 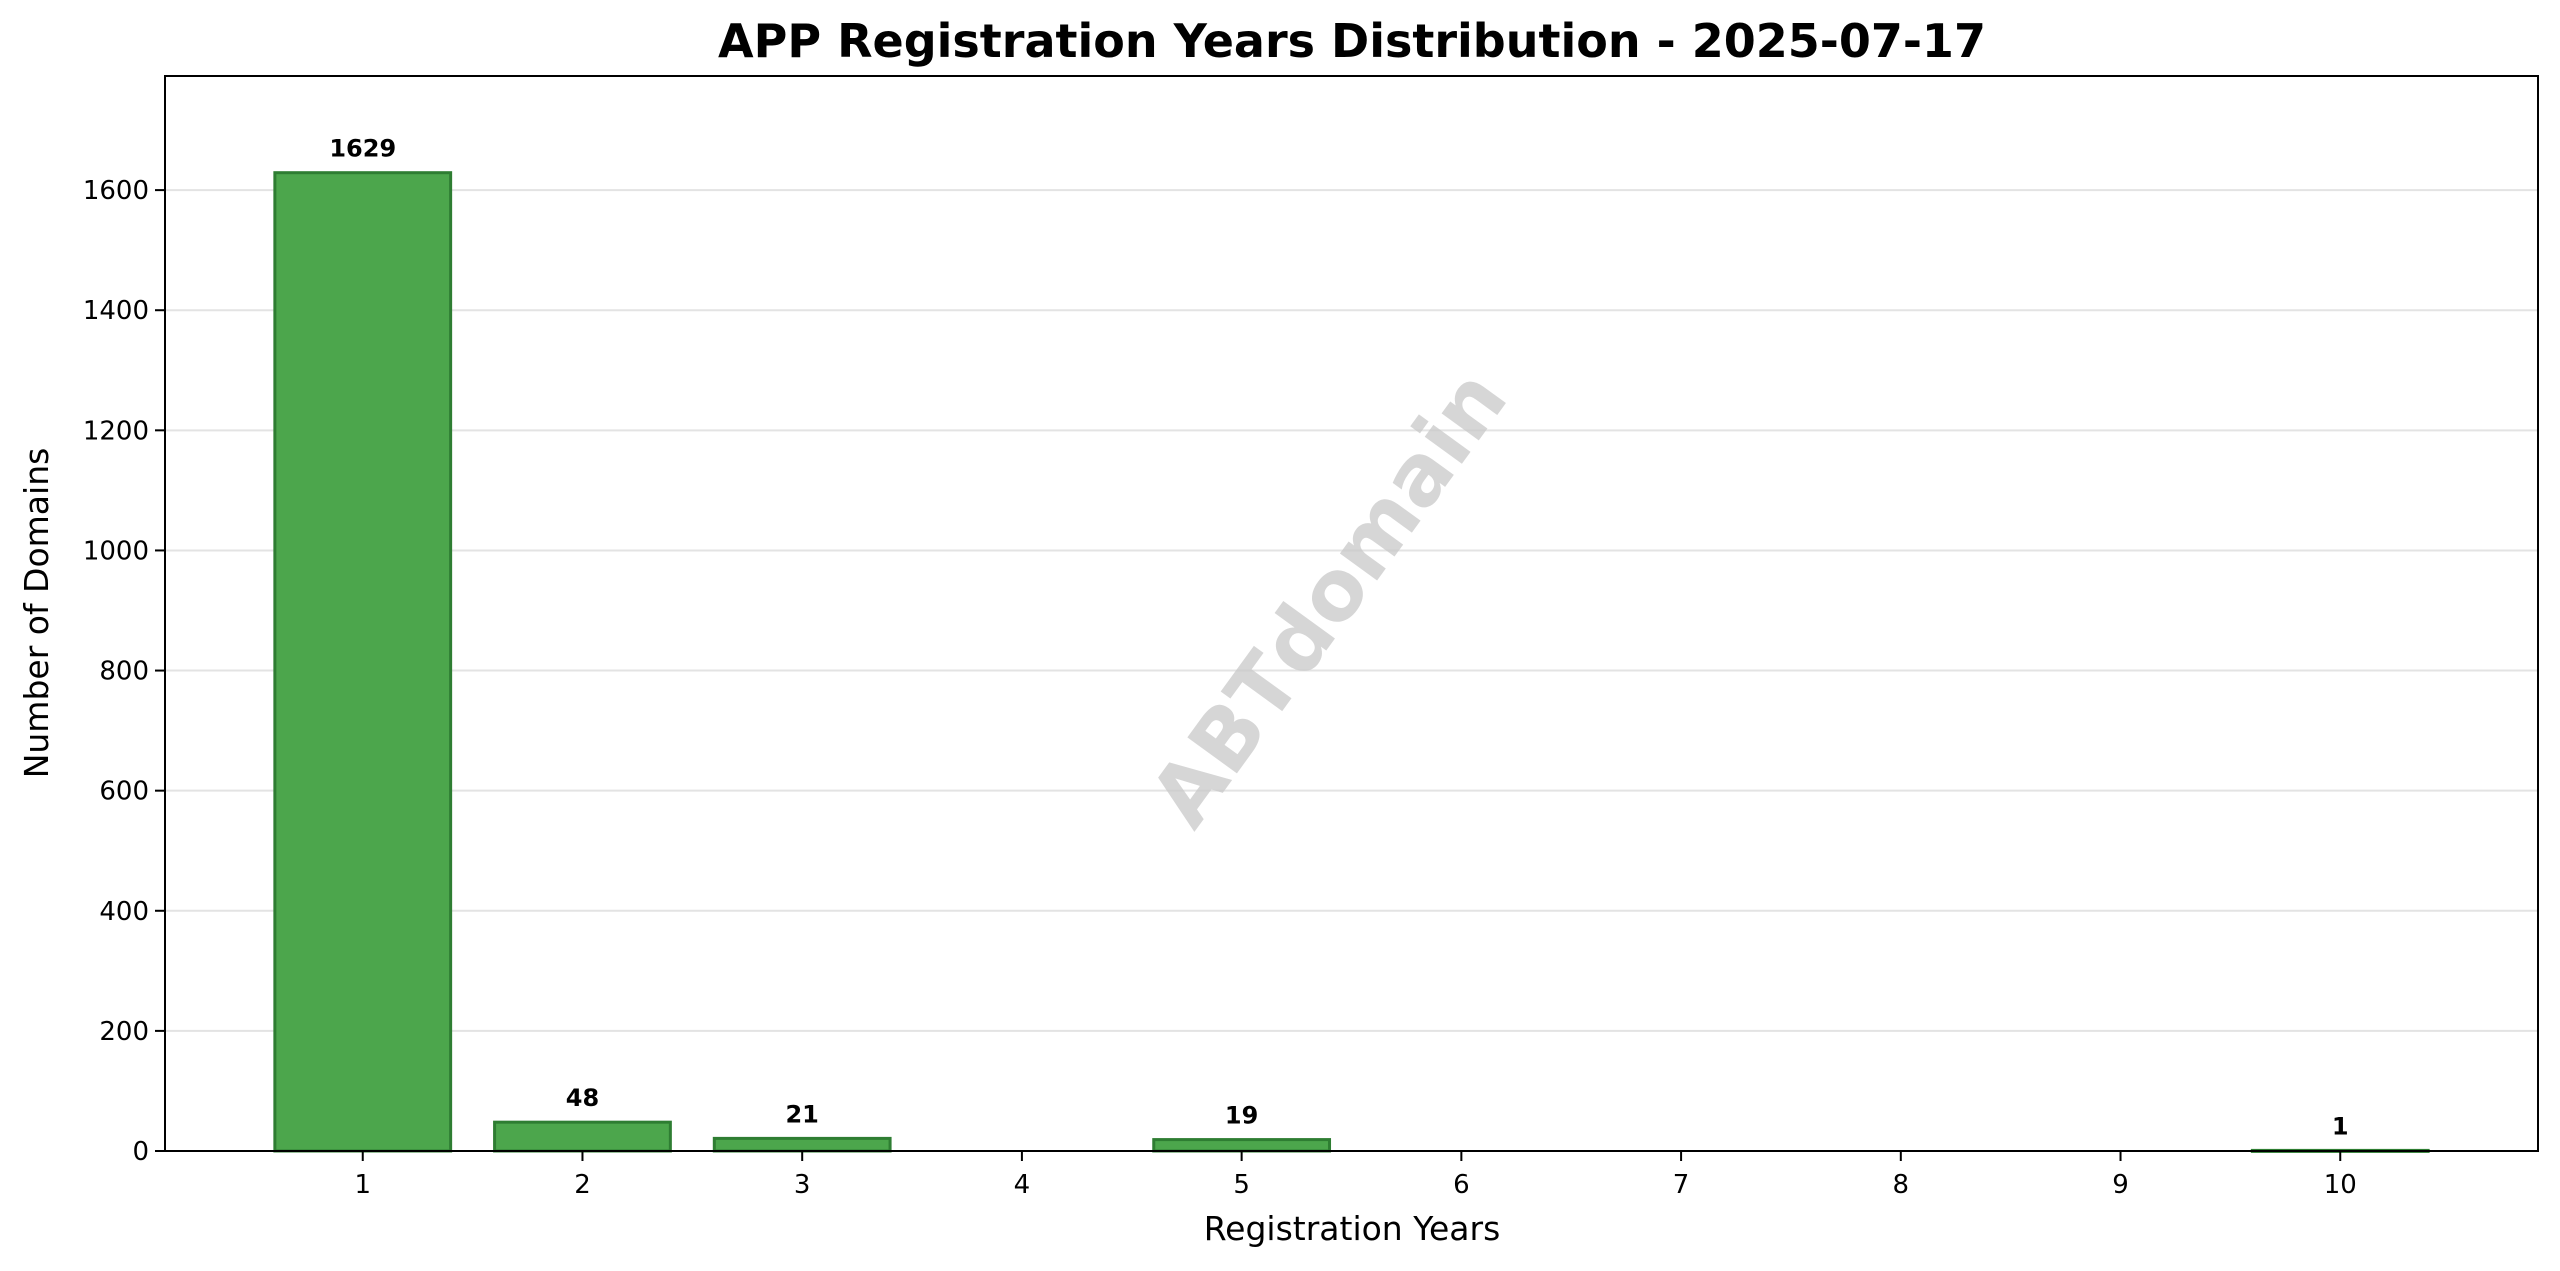 I want to click on data-label-year-1: 1629, so click(x=362, y=149).